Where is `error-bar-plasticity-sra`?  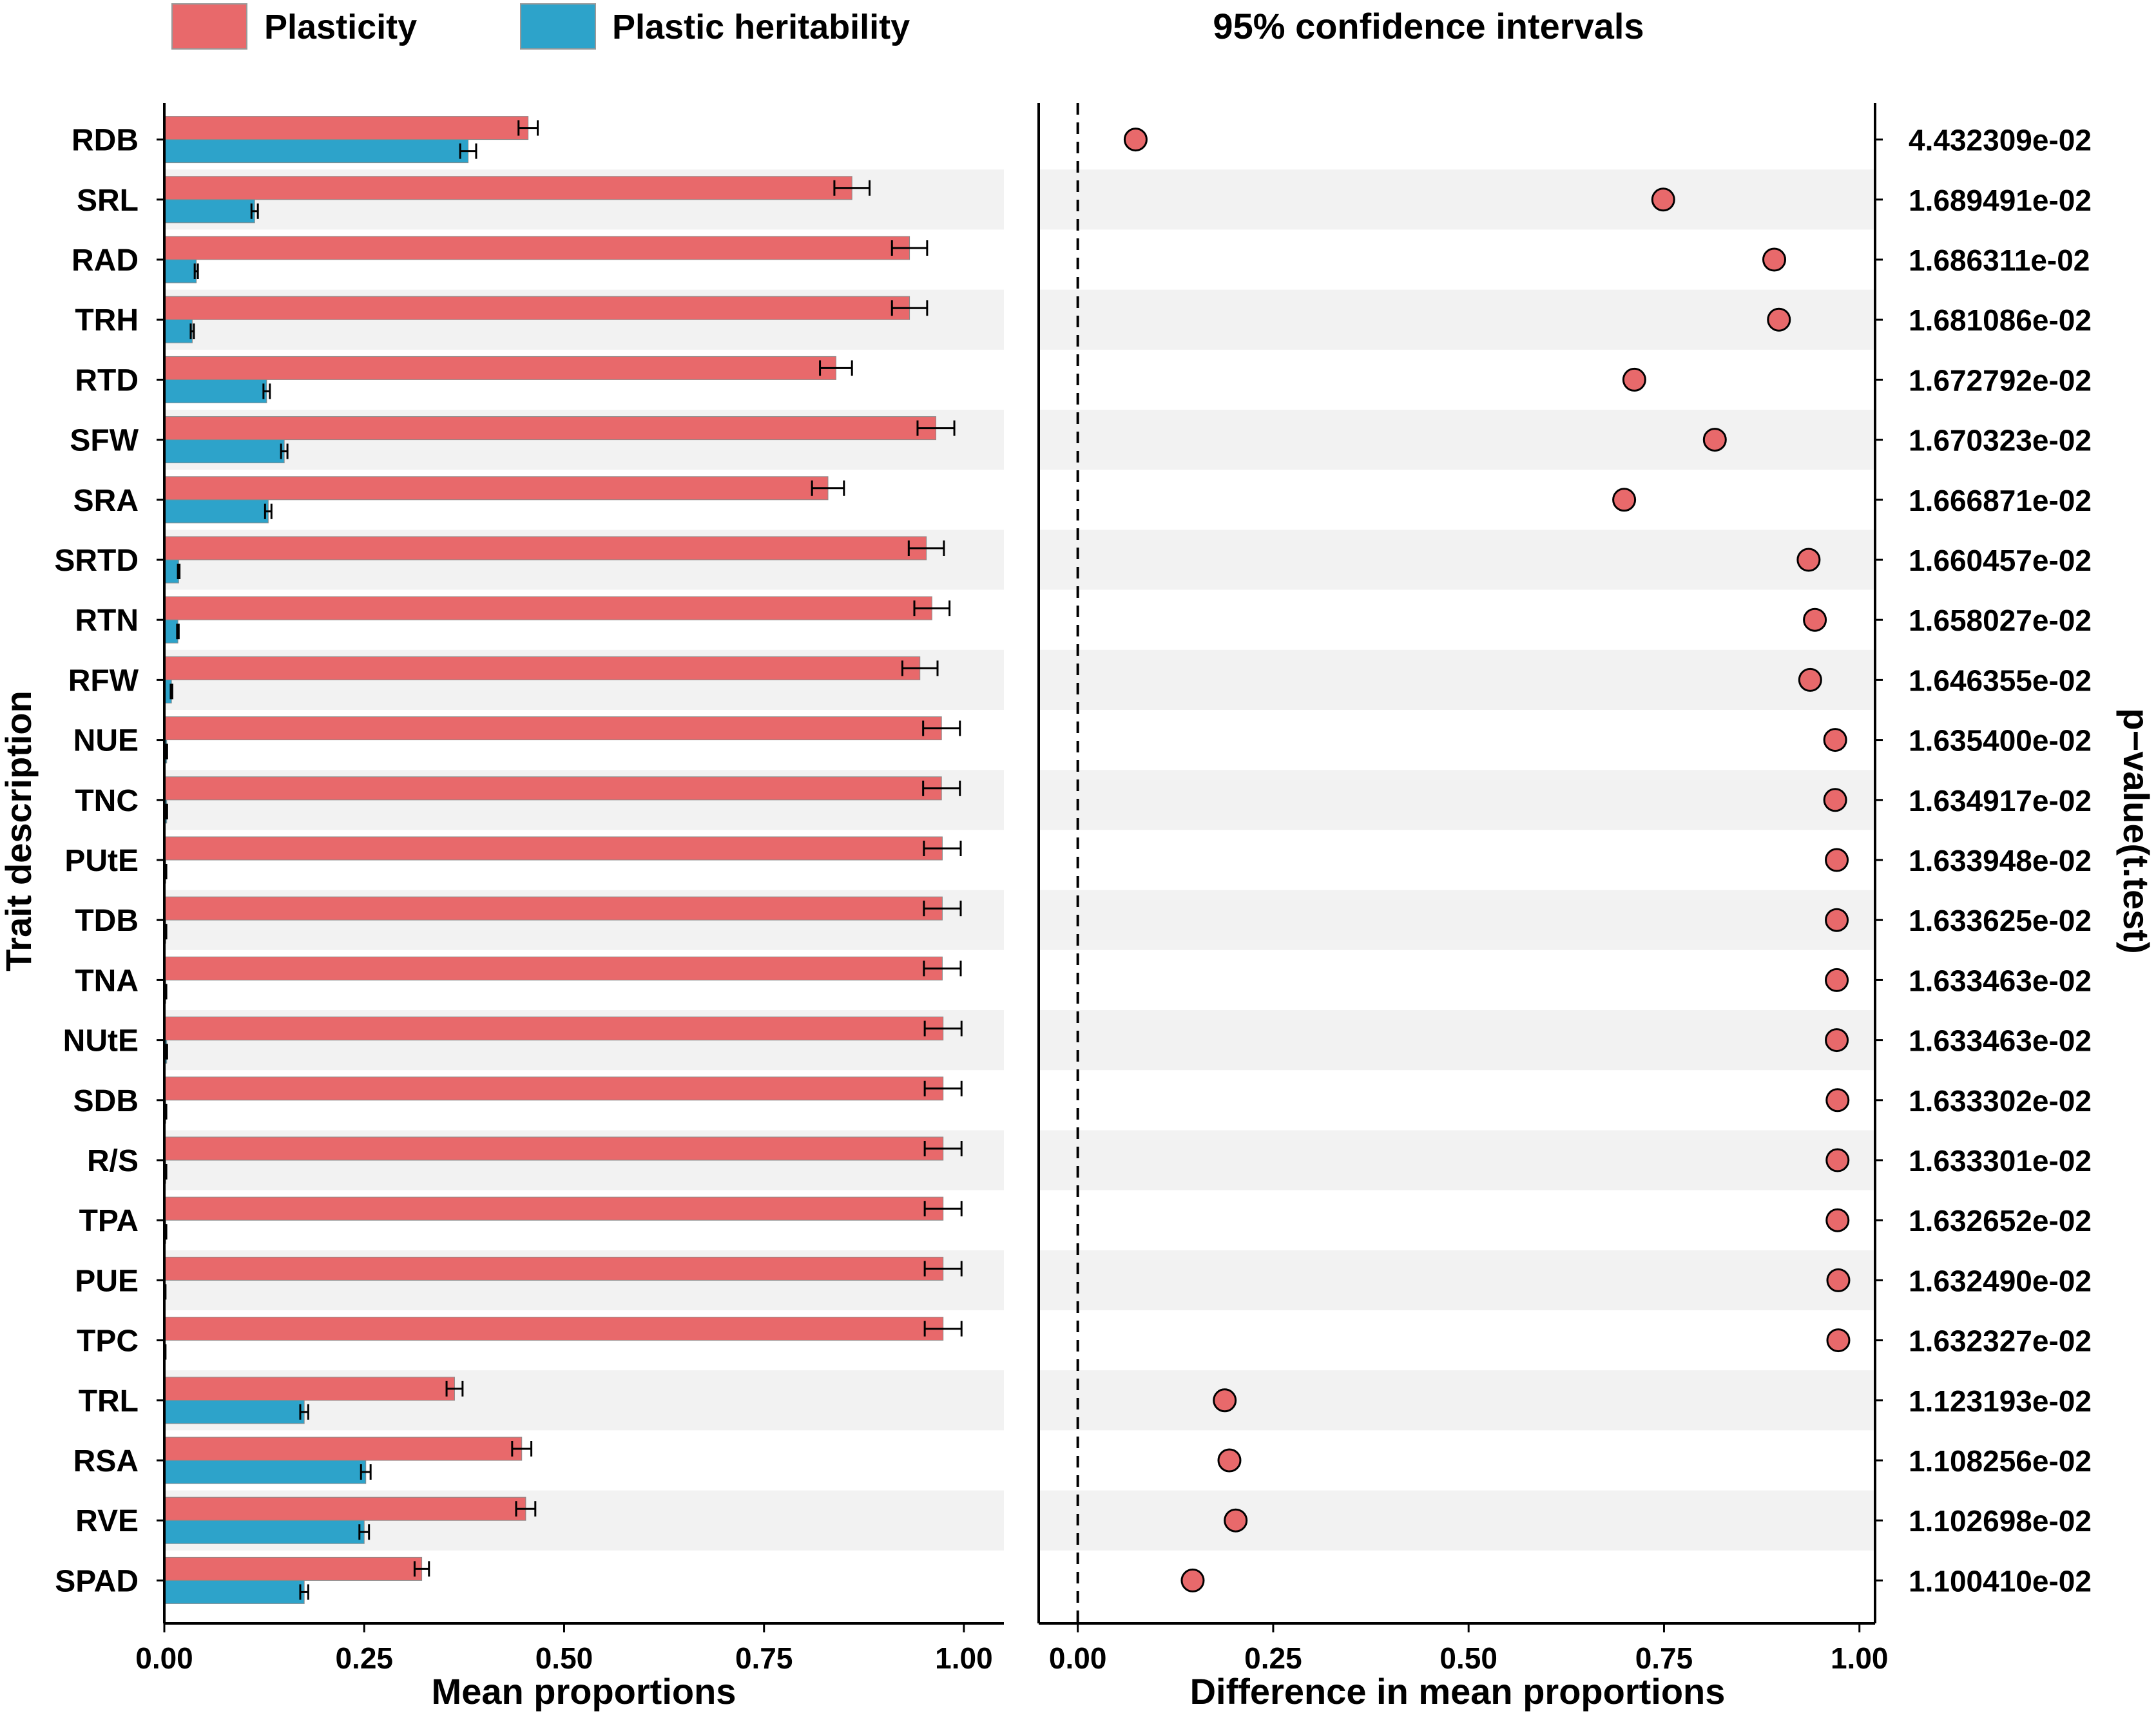
error-bar-plasticity-sra is located at coordinates (828, 488).